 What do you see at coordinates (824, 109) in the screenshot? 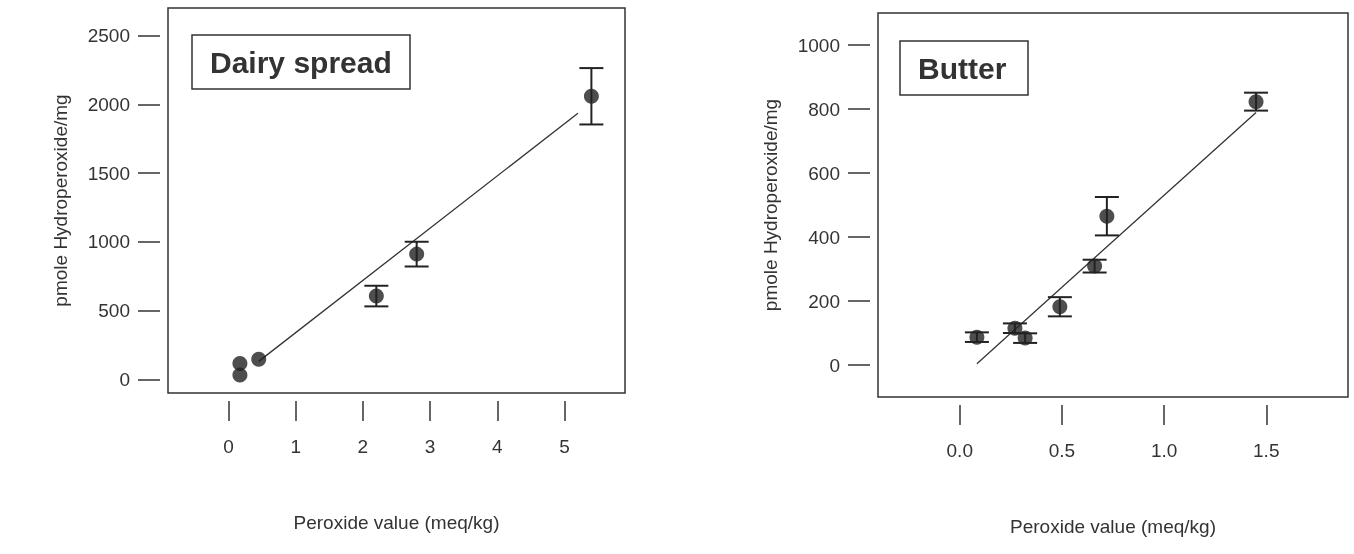
I see `y-tick-label: 800` at bounding box center [824, 109].